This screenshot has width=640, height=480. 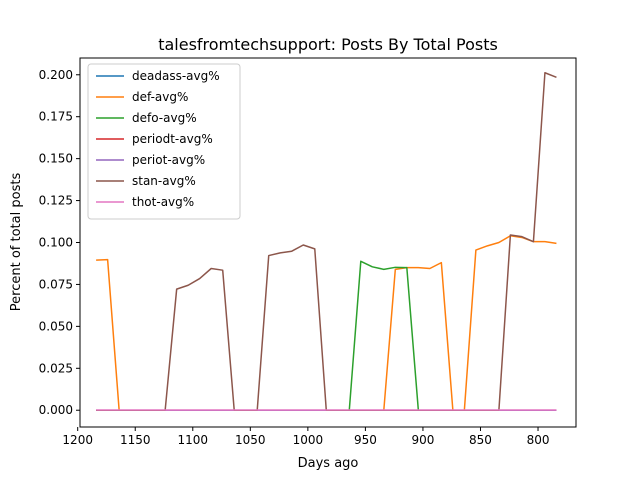 What do you see at coordinates (56, 75) in the screenshot?
I see `y-tick-label: 0.200` at bounding box center [56, 75].